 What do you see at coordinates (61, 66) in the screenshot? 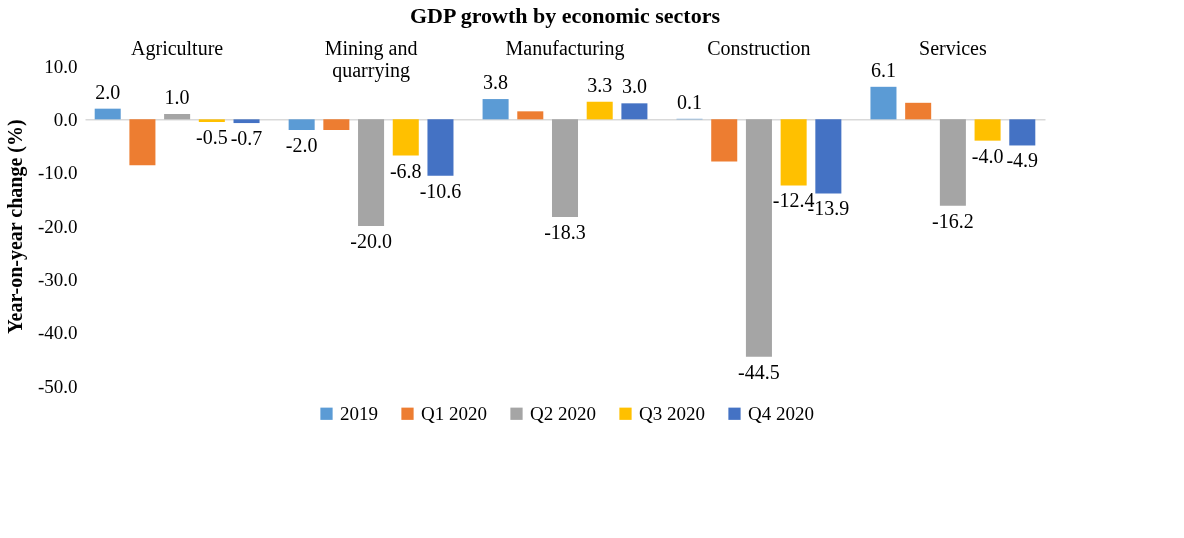
I see `y-tick-label: 10.0` at bounding box center [61, 66].